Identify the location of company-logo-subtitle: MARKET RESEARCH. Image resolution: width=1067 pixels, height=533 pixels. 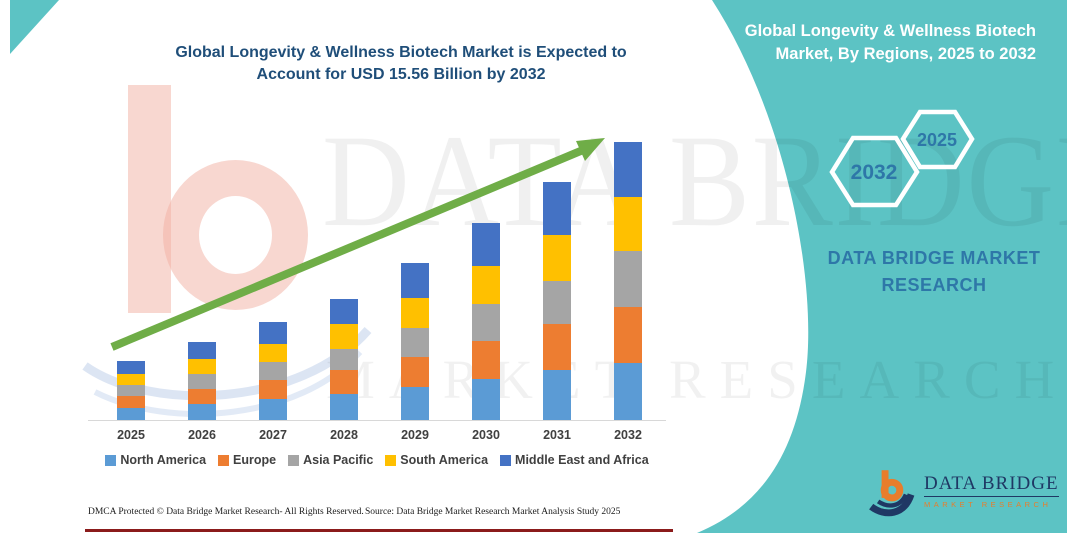
(988, 504).